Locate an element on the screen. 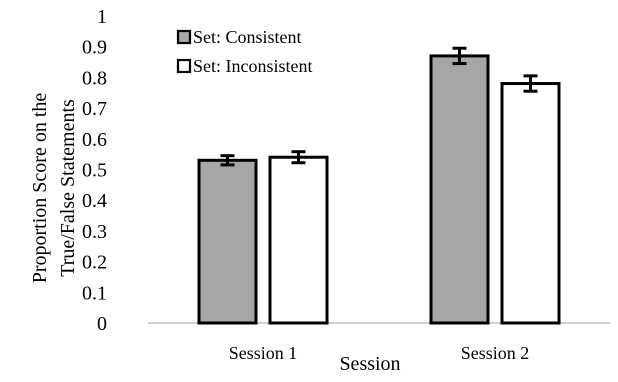 The width and height of the screenshot is (618, 382). y-tick-label: 0.1 is located at coordinates (94, 293).